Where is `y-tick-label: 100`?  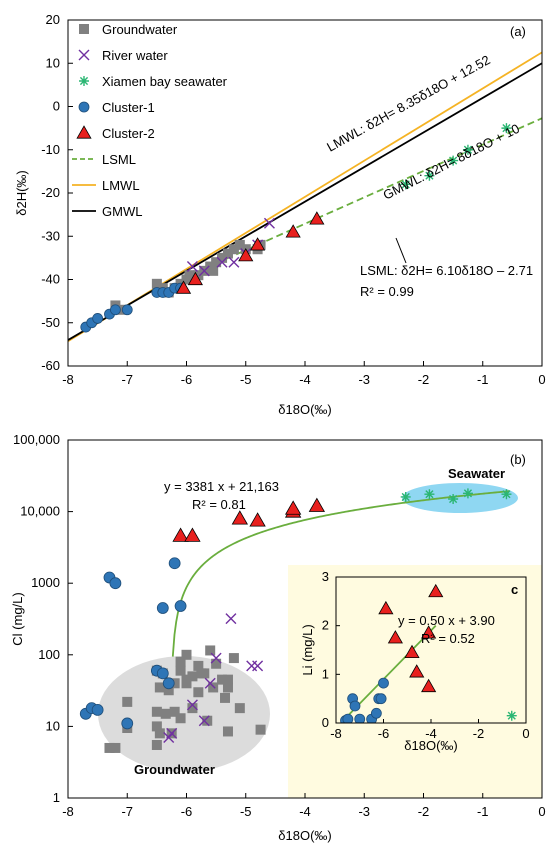
y-tick-label: 100 is located at coordinates (49, 654).